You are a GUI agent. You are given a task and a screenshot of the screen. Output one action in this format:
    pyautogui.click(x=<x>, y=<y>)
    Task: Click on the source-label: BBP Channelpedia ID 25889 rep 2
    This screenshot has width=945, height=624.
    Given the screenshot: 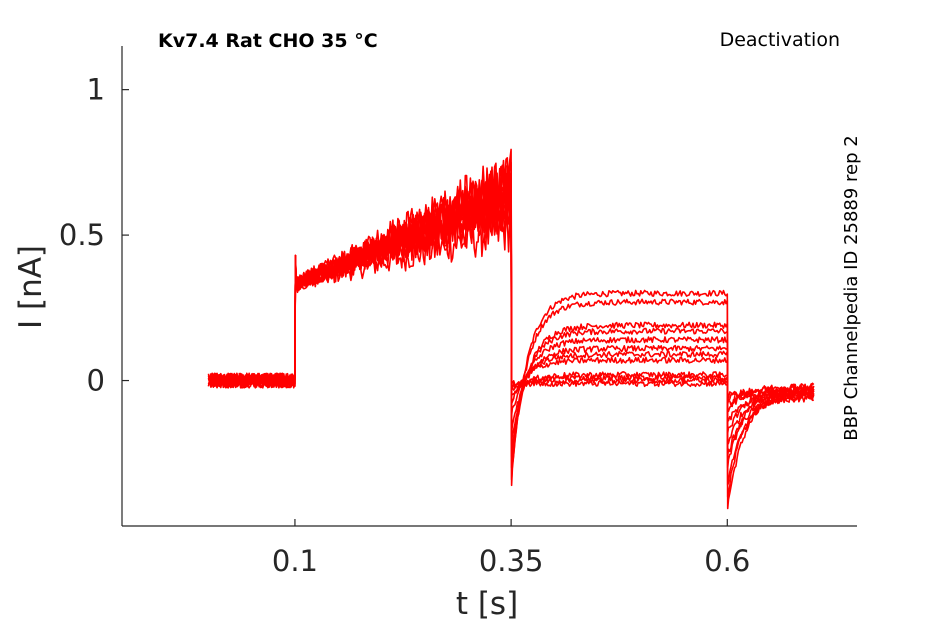 What is the action you would take?
    pyautogui.click(x=851, y=287)
    